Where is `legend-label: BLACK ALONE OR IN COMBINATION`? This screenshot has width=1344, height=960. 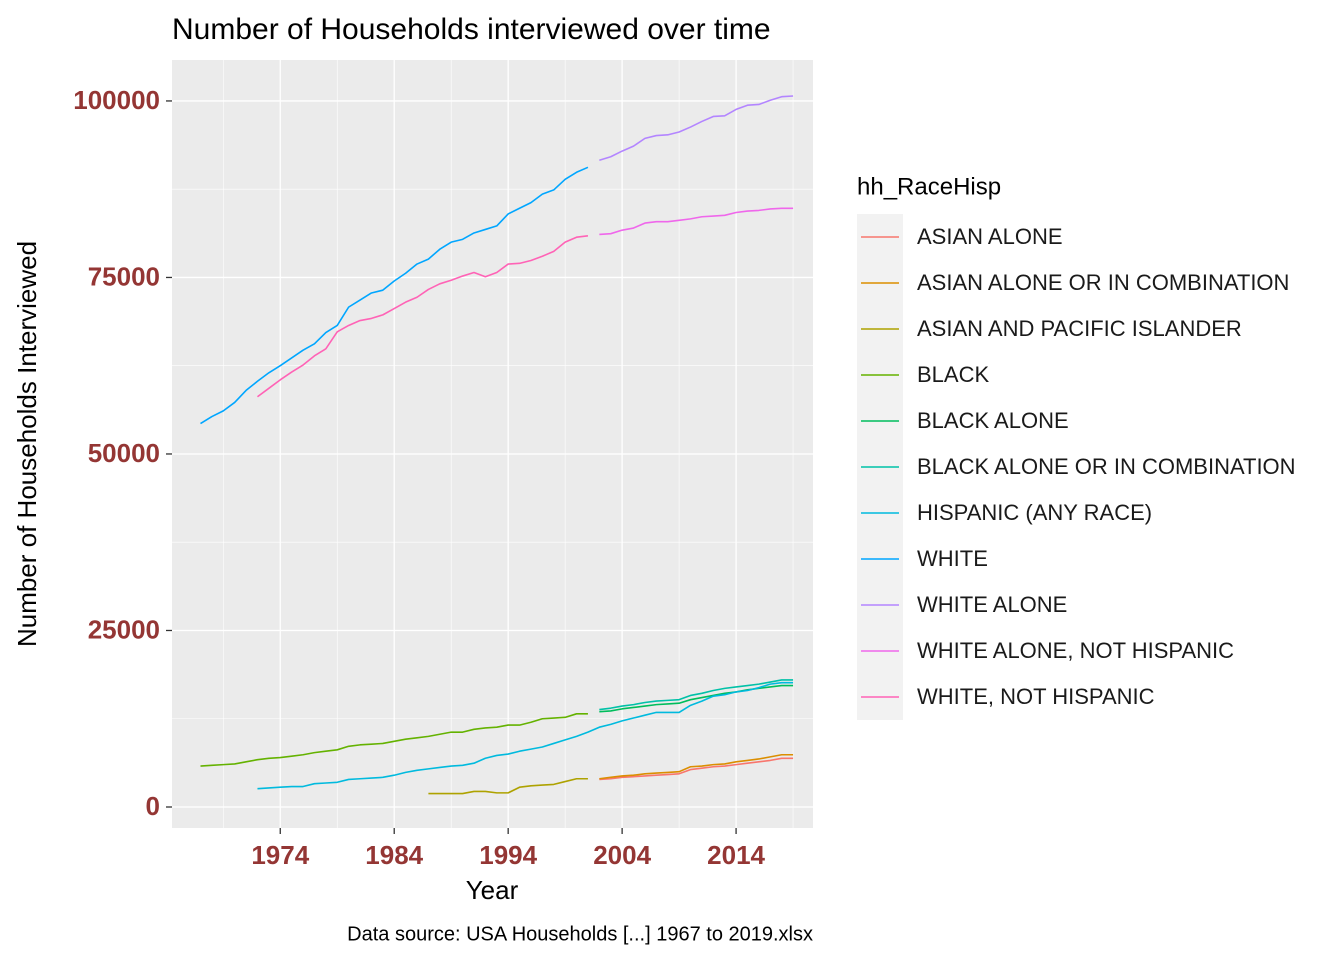 legend-label: BLACK ALONE OR IN COMBINATION is located at coordinates (1106, 466).